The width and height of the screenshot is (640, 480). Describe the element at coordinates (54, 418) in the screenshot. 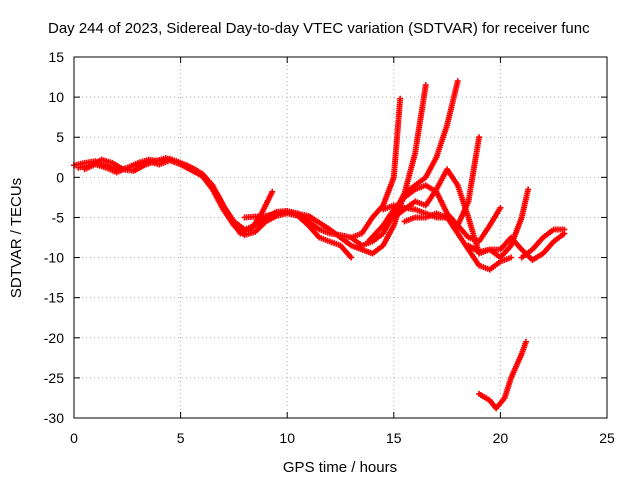

I see `y-tick-label: -30` at that location.